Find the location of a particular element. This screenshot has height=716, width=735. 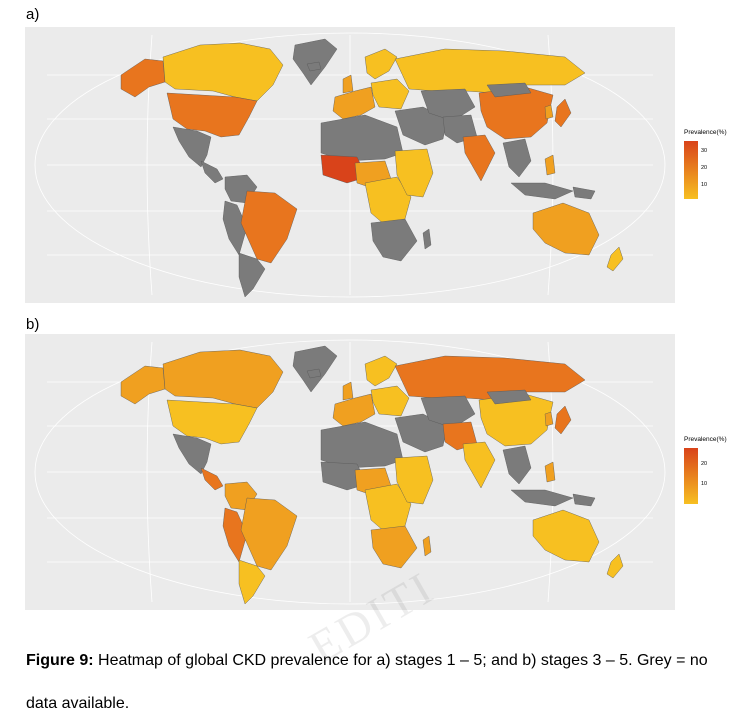

country-region-nz-b is located at coordinates (615, 566).